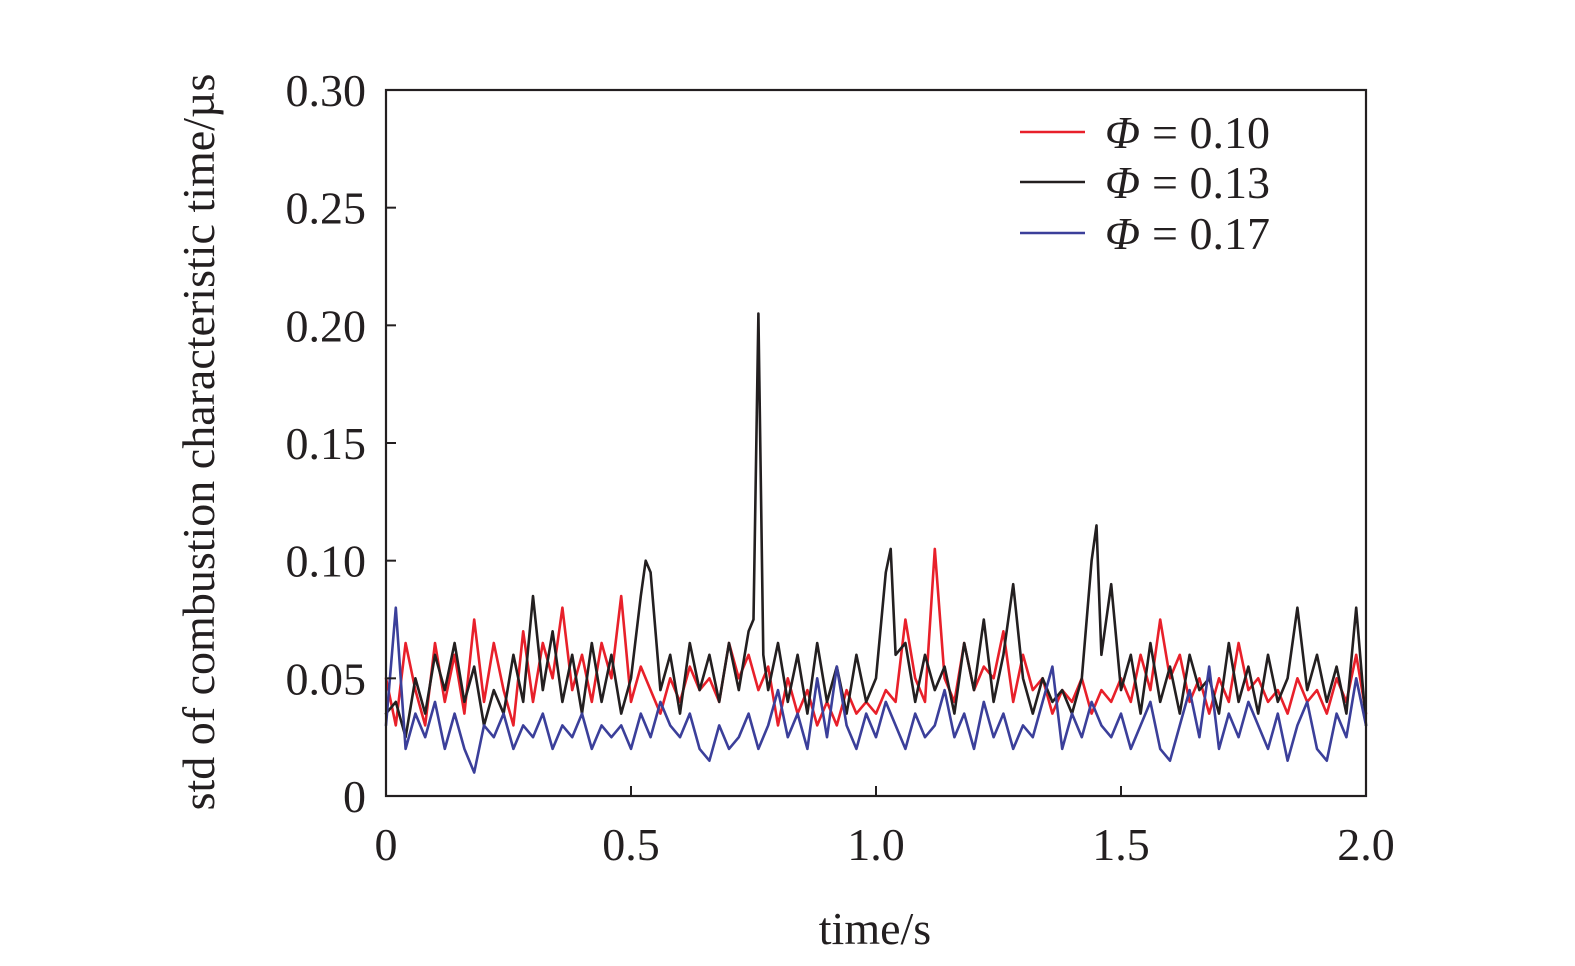 This screenshot has height=966, width=1575. What do you see at coordinates (326, 678) in the screenshot?
I see `y-tick-label: 0.05` at bounding box center [326, 678].